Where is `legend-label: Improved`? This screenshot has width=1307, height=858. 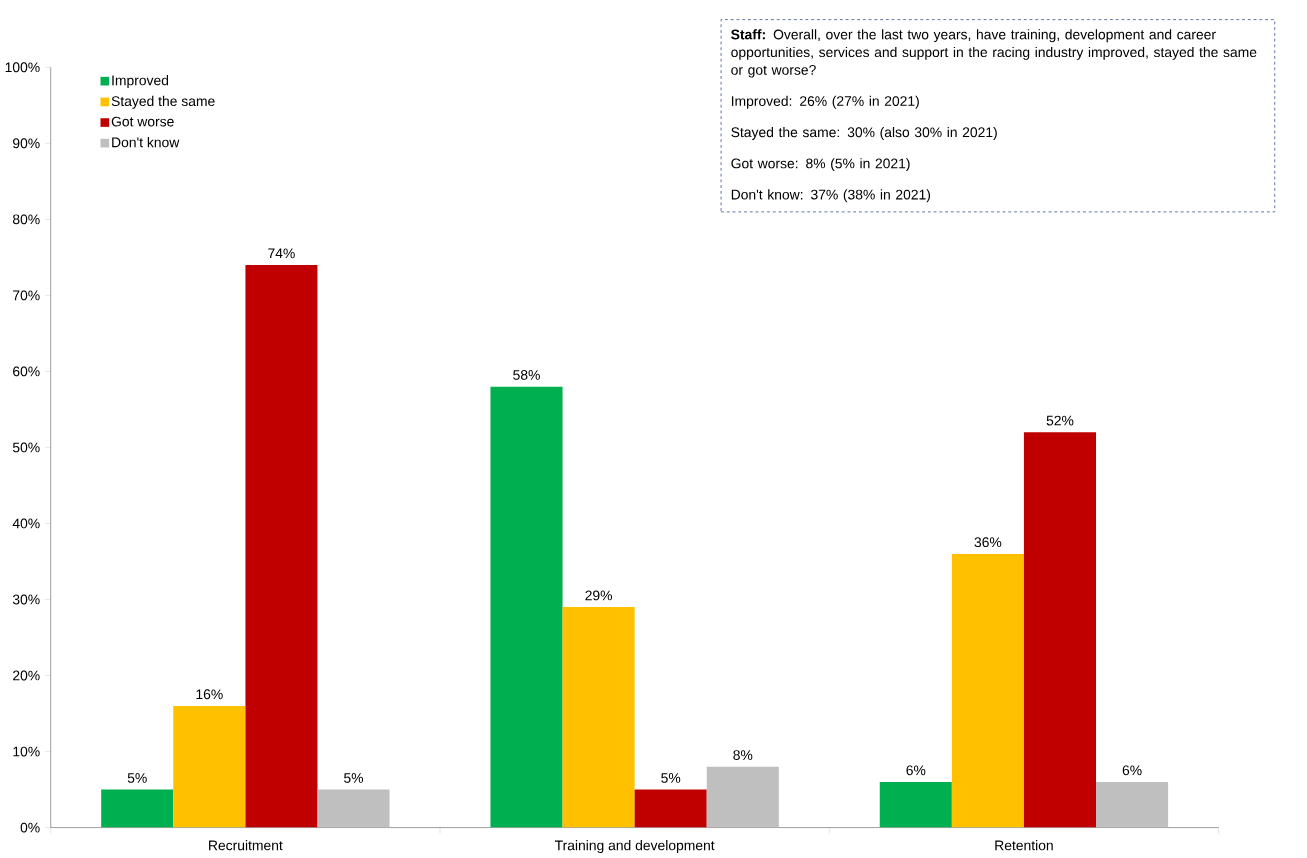 legend-label: Improved is located at coordinates (140, 82).